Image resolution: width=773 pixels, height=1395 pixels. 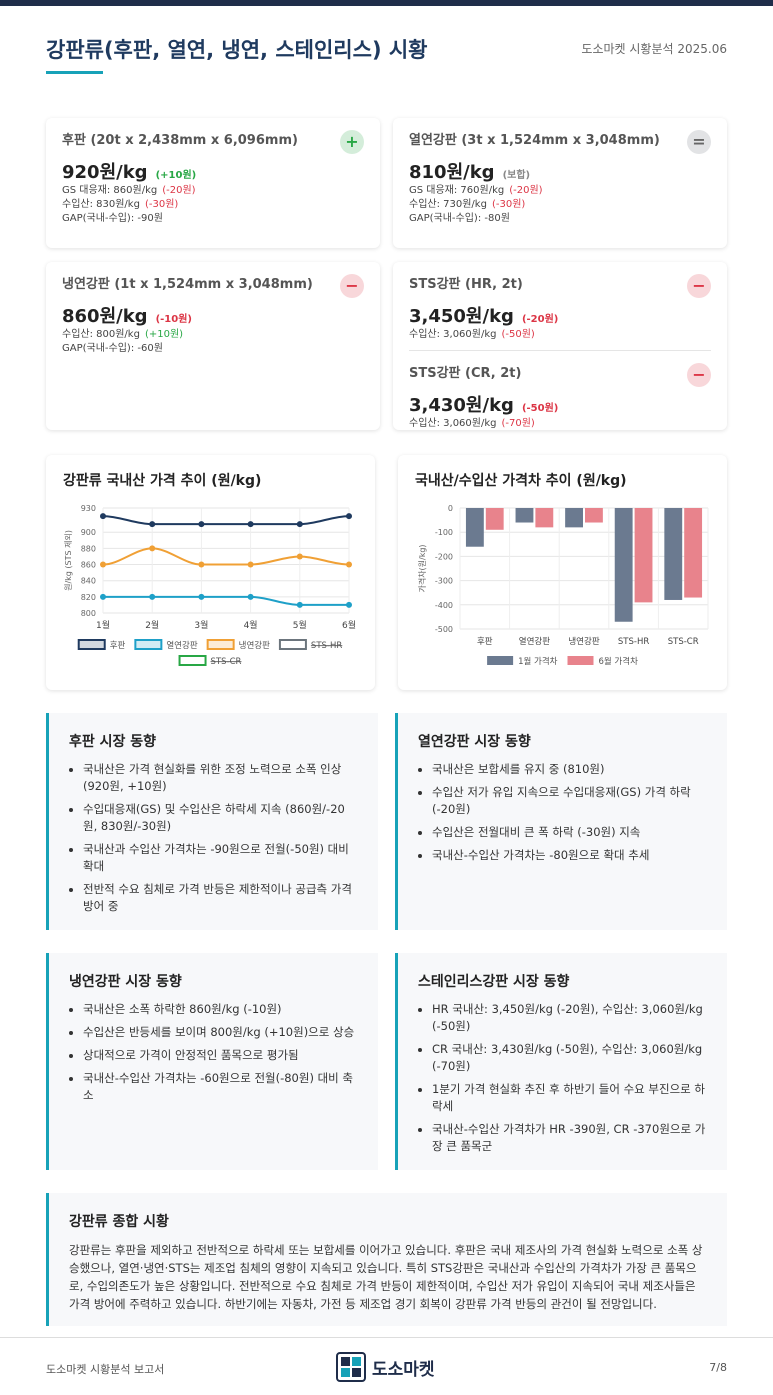 What do you see at coordinates (534, 641) in the screenshot?
I see `x-tick-label: 열연강판` at bounding box center [534, 641].